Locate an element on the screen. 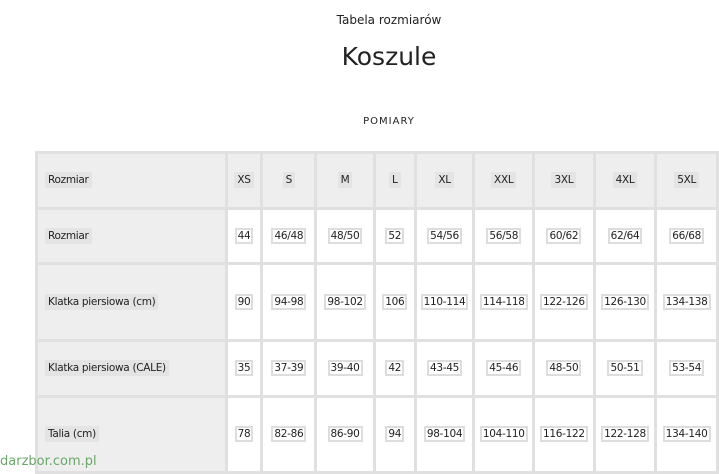 This screenshot has height=474, width=719. row-label: Klatka piersiowa (CALE) is located at coordinates (107, 368).